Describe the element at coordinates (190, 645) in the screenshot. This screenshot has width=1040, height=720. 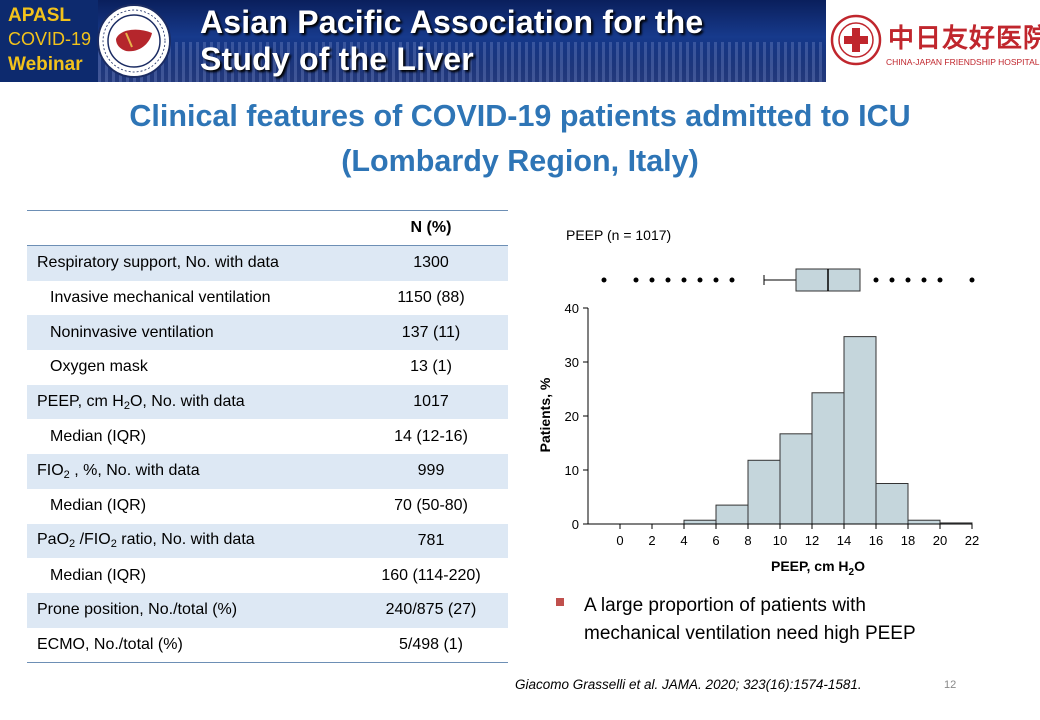
I see `row-label: ECMO, No./total (%)` at that location.